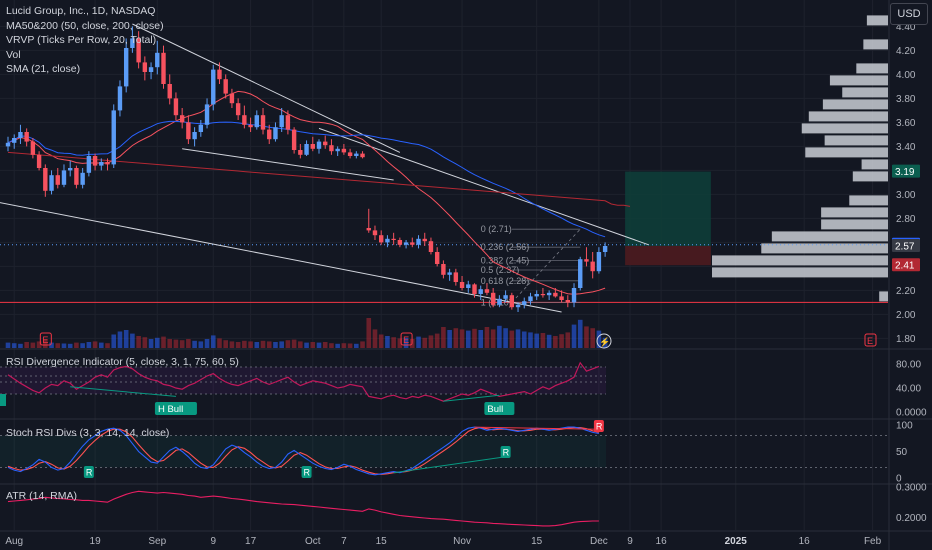 Image resolution: width=932 pixels, height=550 pixels. Describe the element at coordinates (344, 541) in the screenshot. I see `time-tick-6: 7` at that location.